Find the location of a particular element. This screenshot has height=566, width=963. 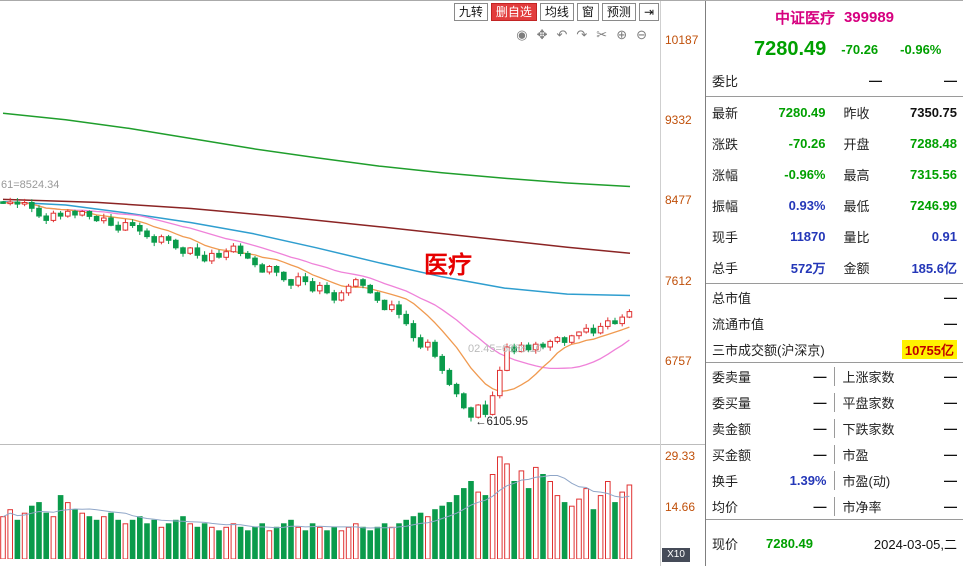

stat-row: 涨幅 -0.96% 最高 7315.56 is located at coordinates (834, 174).